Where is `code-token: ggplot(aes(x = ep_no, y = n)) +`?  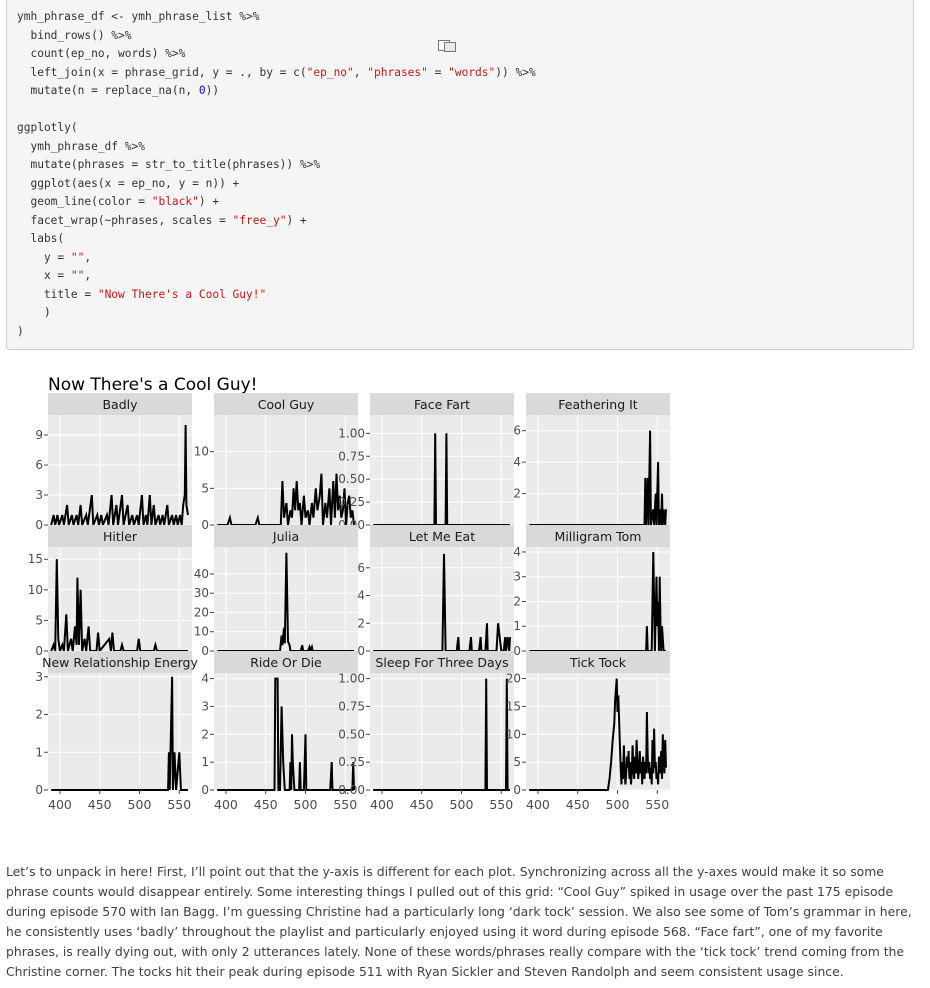 code-token: ggplot(aes(x = ep_no, y = n)) + is located at coordinates (128, 183).